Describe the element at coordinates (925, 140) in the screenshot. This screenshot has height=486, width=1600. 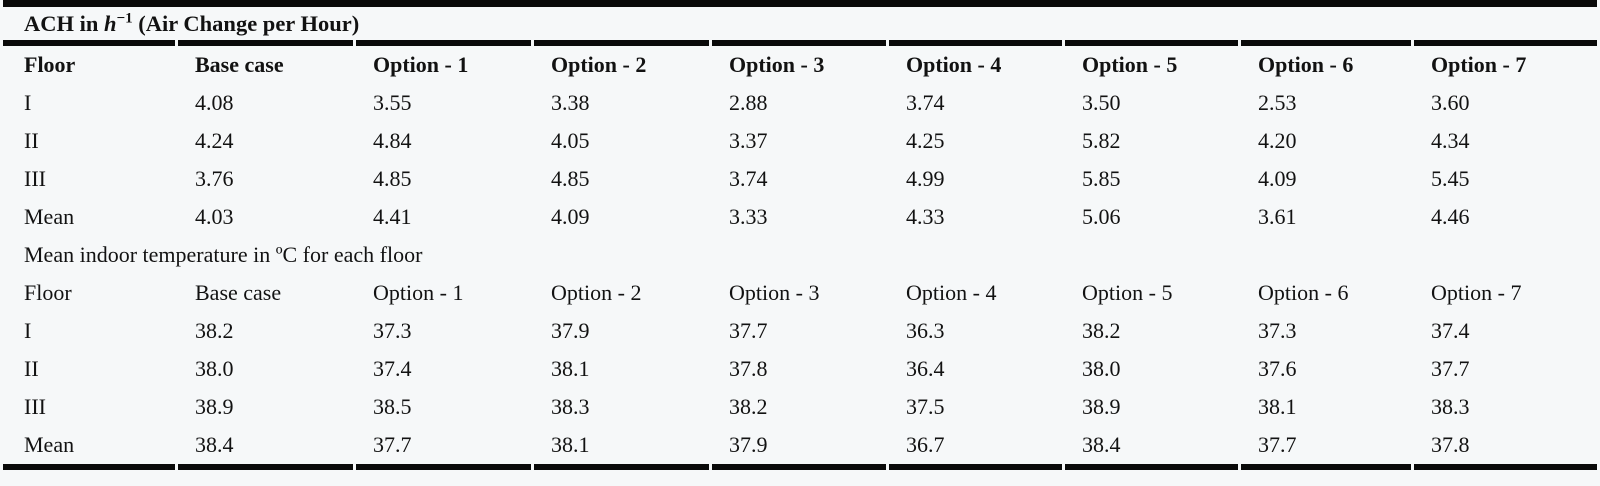
I see `value-cell: 4.25` at that location.